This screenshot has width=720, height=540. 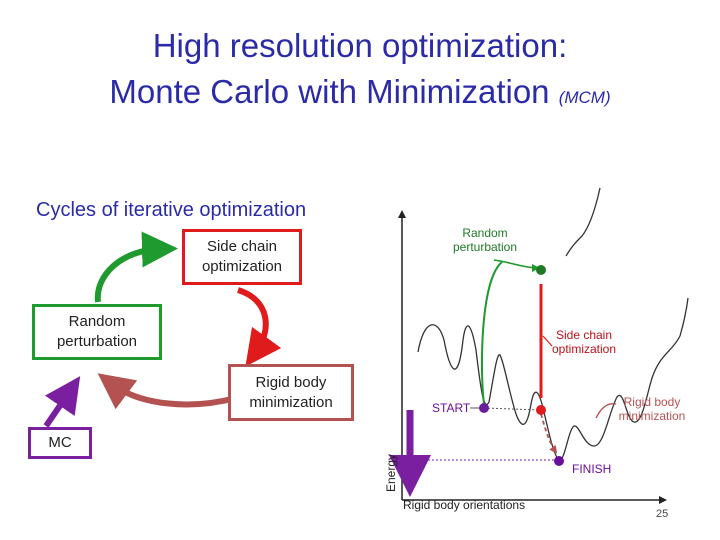 I want to click on start-point, so click(x=484, y=408).